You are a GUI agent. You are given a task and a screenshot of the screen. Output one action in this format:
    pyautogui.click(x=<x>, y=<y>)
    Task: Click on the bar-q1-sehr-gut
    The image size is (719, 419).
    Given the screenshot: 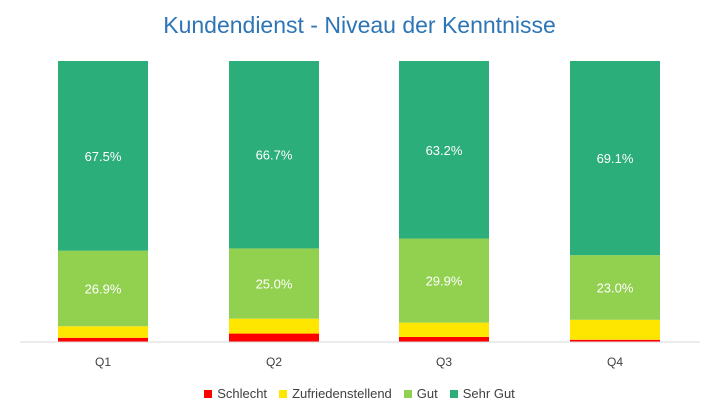 What is the action you would take?
    pyautogui.click(x=103, y=156)
    